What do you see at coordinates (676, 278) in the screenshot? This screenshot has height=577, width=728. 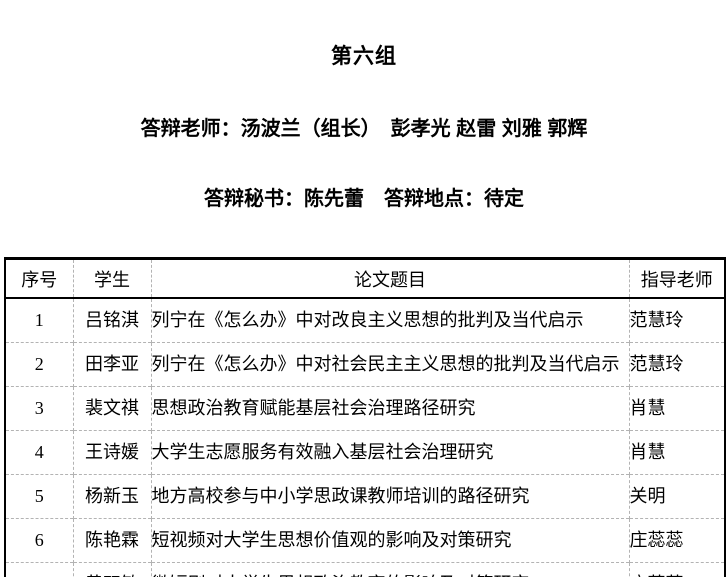 I see `column-header-advisor: 指导老师` at bounding box center [676, 278].